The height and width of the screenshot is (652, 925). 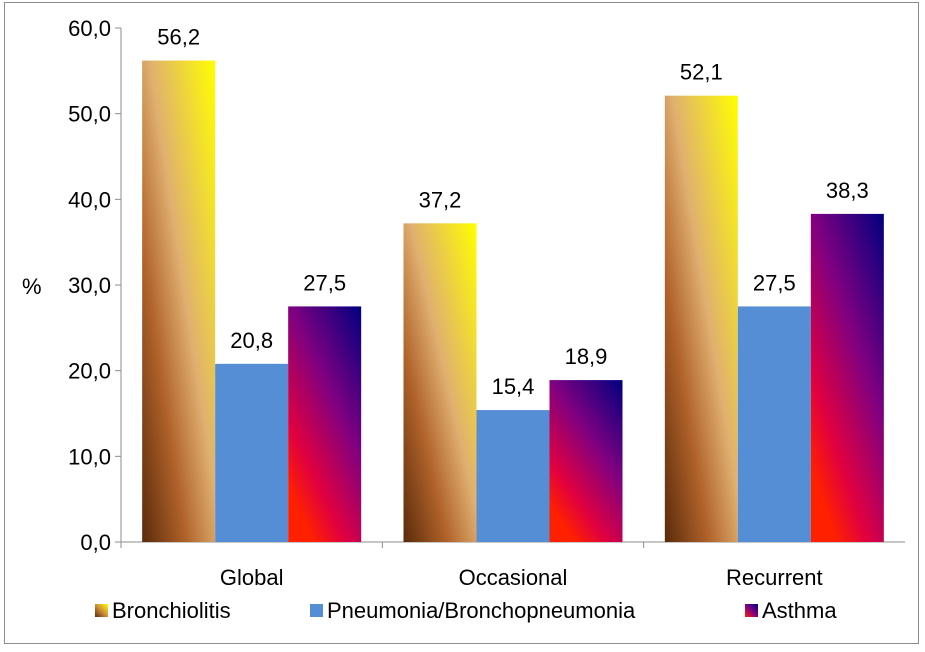 What do you see at coordinates (178, 37) in the screenshot?
I see `data-label: 56,2` at bounding box center [178, 37].